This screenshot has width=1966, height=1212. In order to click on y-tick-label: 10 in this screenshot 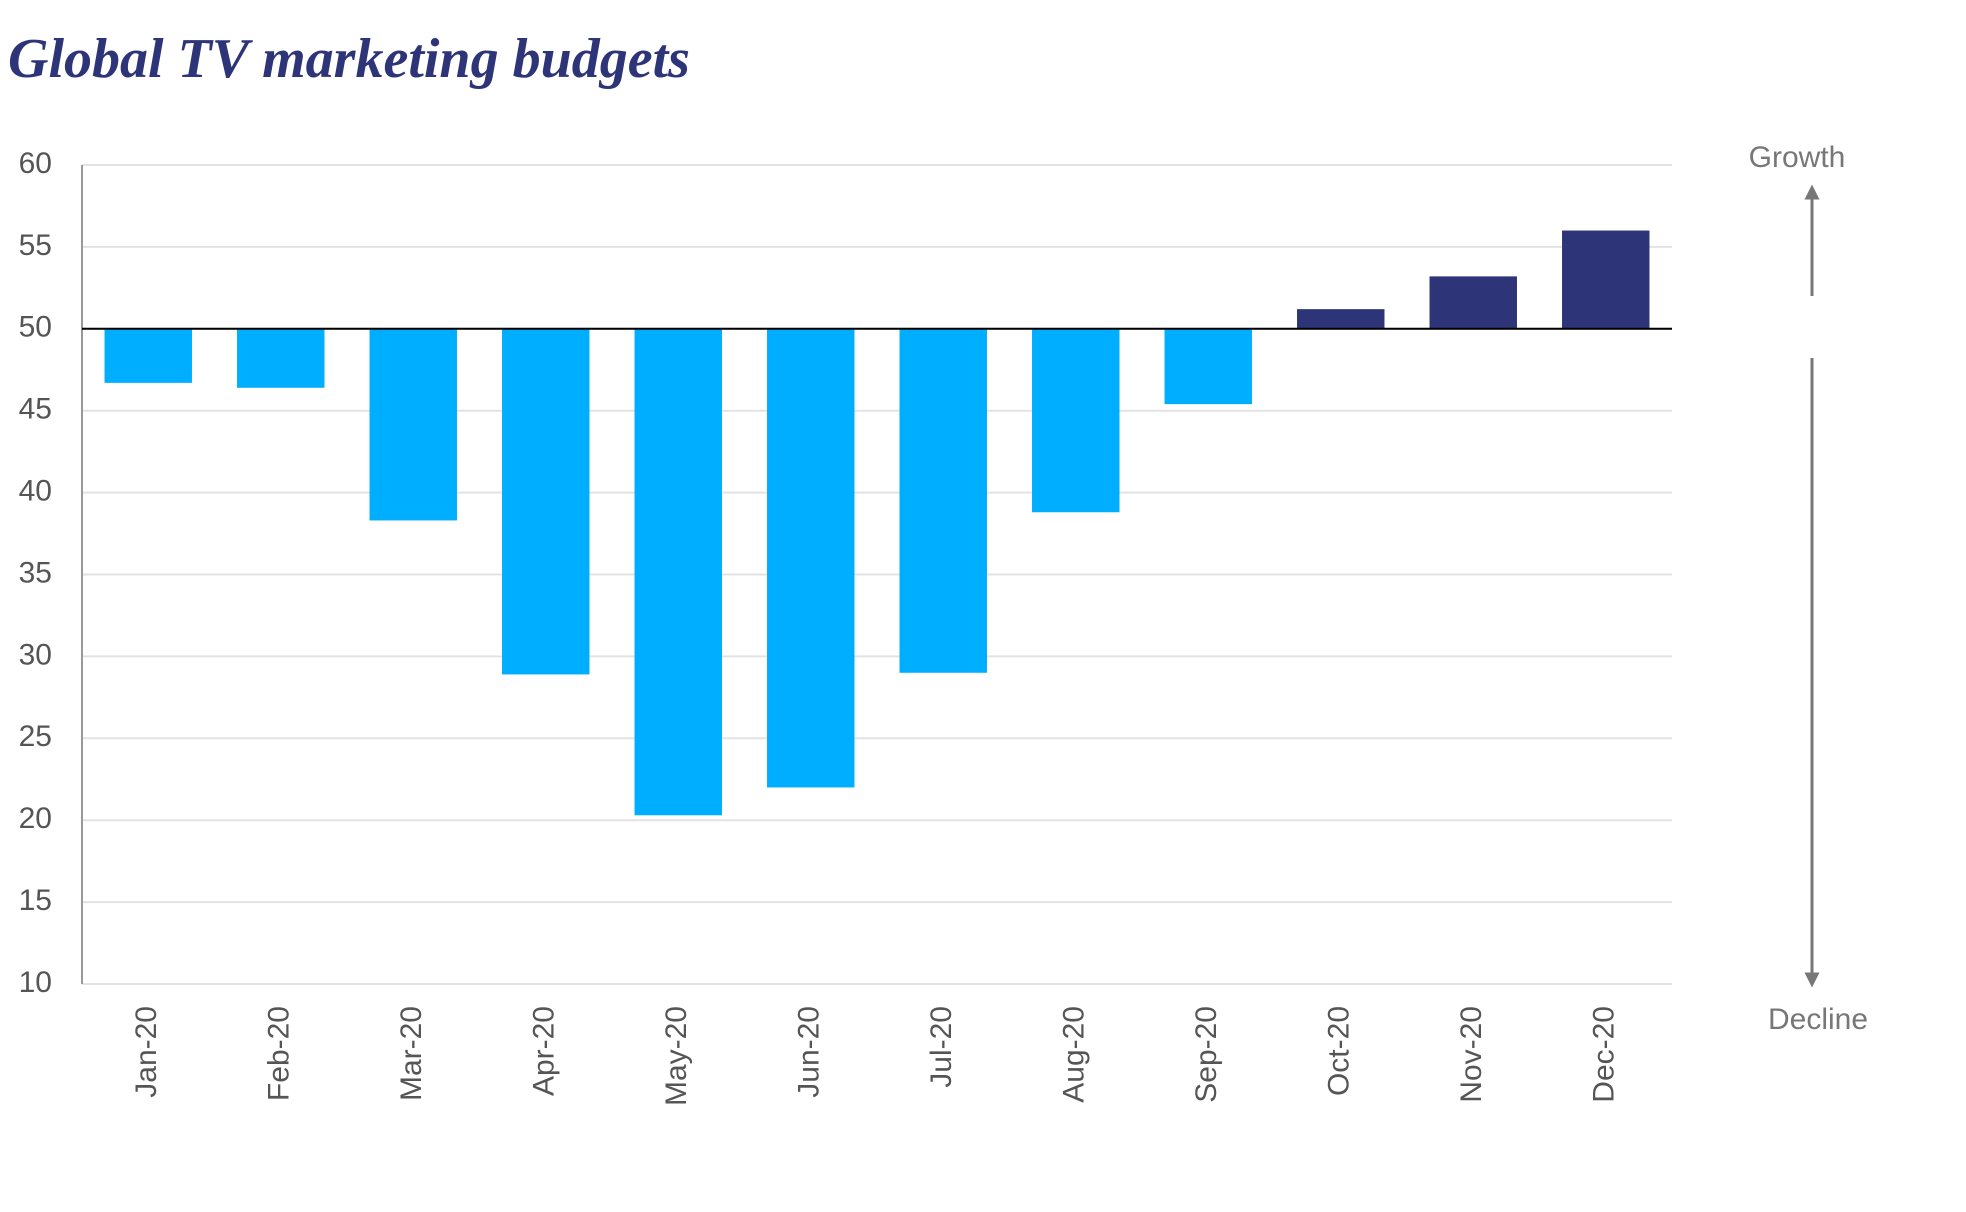, I will do `click(35, 982)`.